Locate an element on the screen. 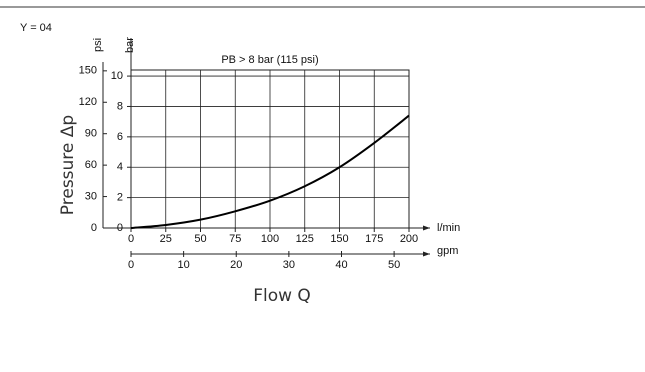 This screenshot has height=372, width=645. x-tick-label: 75 is located at coordinates (235, 239).